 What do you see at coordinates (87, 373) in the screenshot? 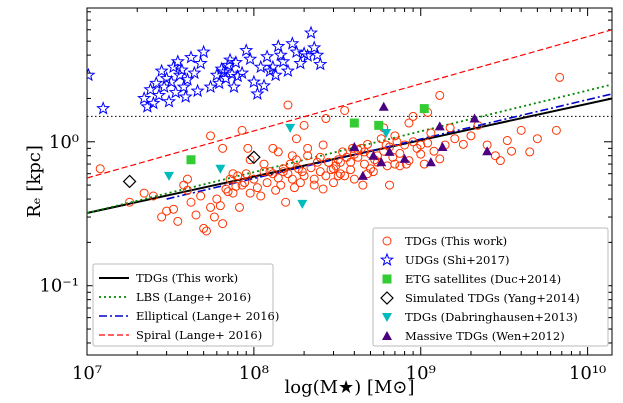
I see `x-tick-label: 10⁷` at bounding box center [87, 373].